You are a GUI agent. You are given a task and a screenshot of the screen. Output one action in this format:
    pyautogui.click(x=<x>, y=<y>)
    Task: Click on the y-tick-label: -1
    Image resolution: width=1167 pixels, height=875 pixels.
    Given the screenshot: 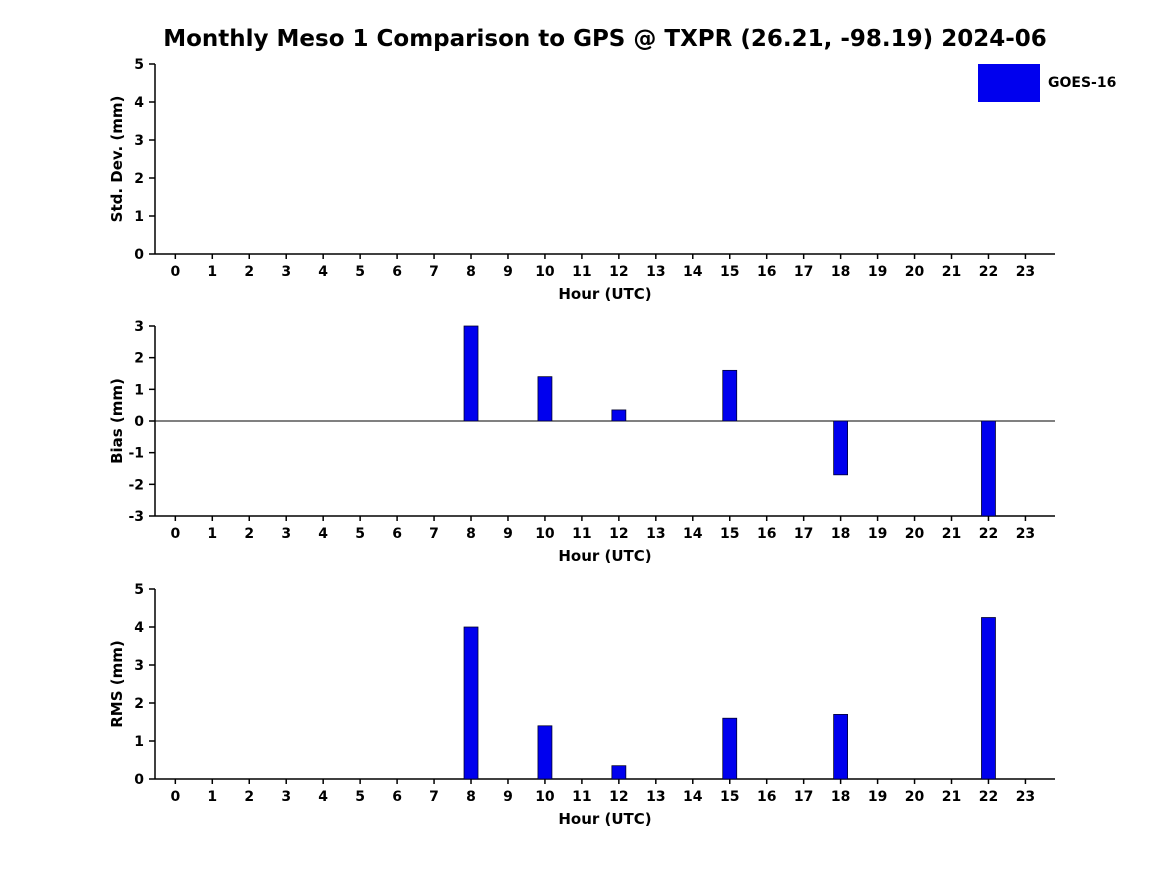 What is the action you would take?
    pyautogui.click(x=136, y=454)
    